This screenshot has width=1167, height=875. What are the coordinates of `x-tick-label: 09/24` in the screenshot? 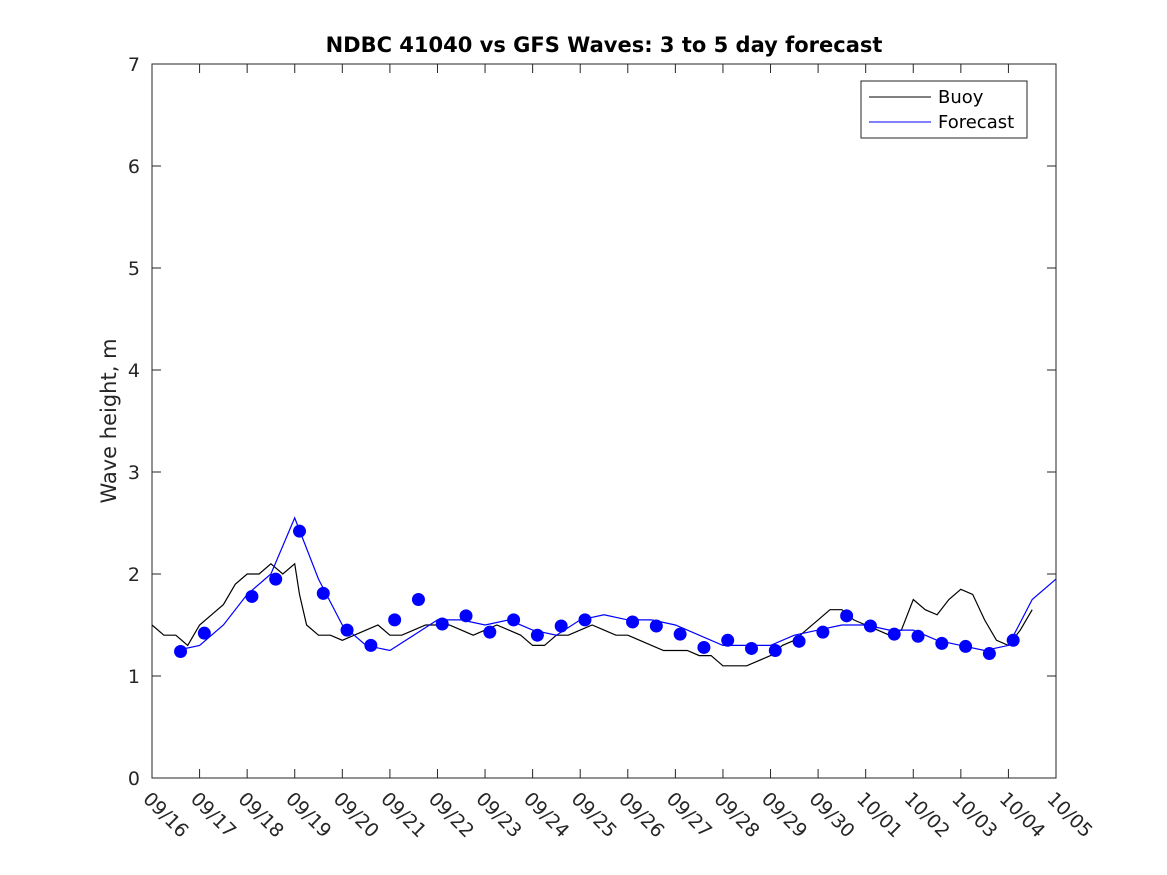 It's located at (546, 815).